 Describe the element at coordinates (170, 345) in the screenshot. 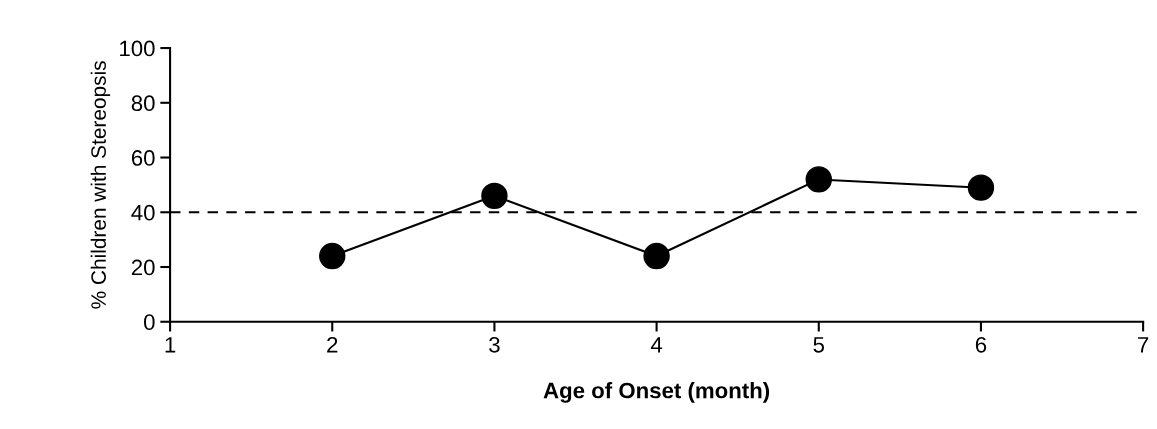

I see `x-tick-label: 1` at that location.